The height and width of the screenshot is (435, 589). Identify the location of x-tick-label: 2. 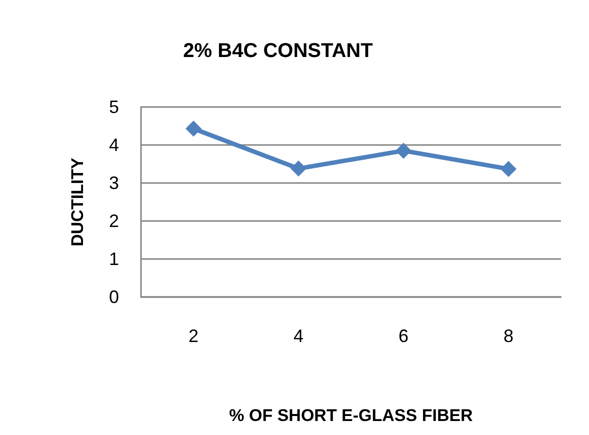
(193, 336).